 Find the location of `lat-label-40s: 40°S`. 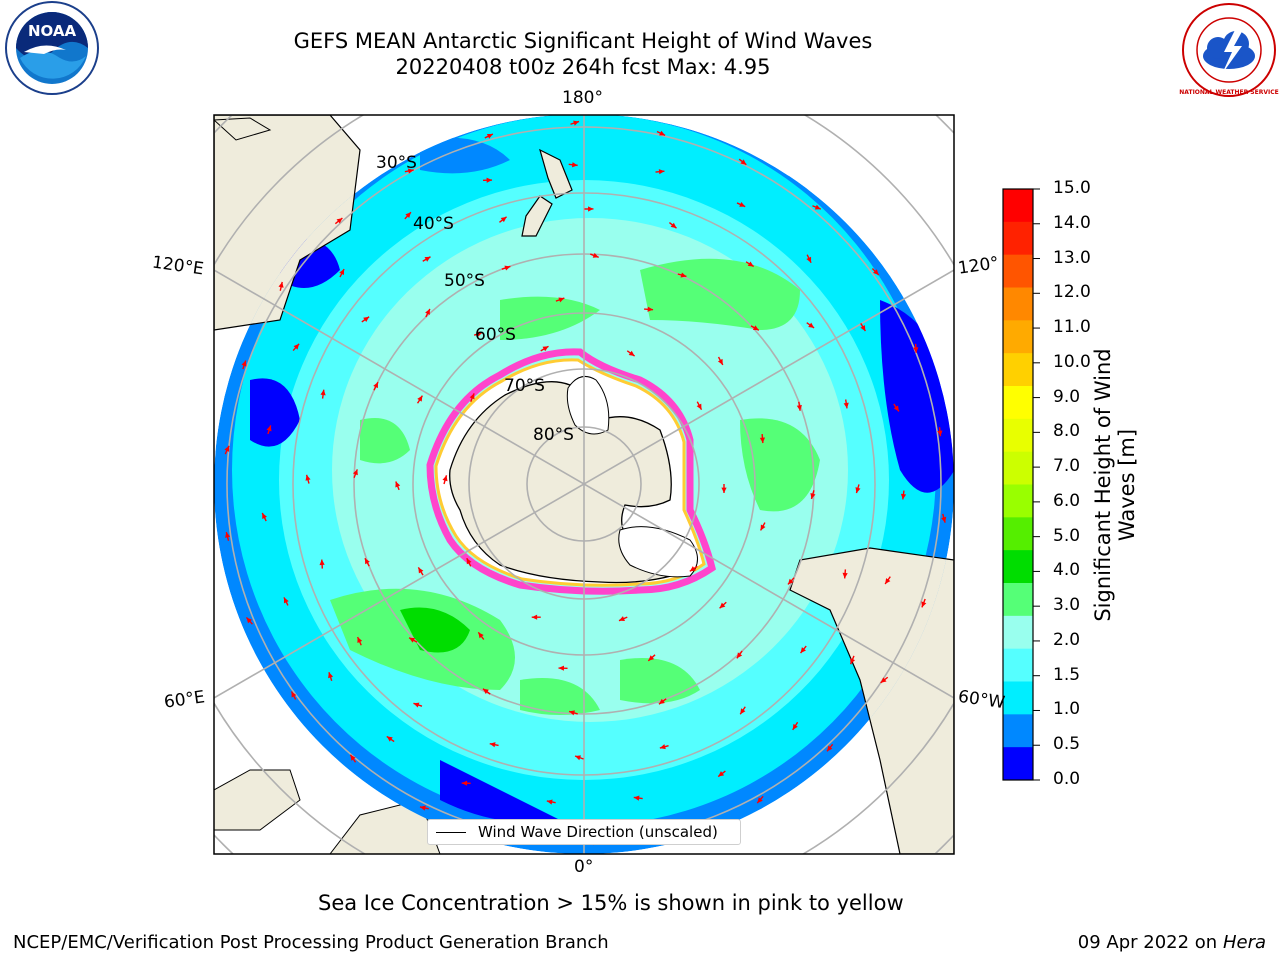

lat-label-40s: 40°S is located at coordinates (433, 224).